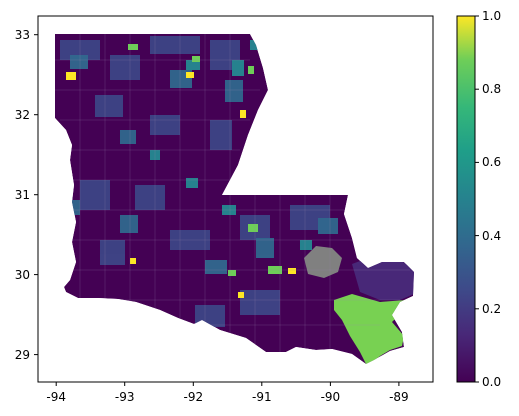  What do you see at coordinates (491, 162) in the screenshot?
I see `colorbar-tick-label: 0.6` at bounding box center [491, 162].